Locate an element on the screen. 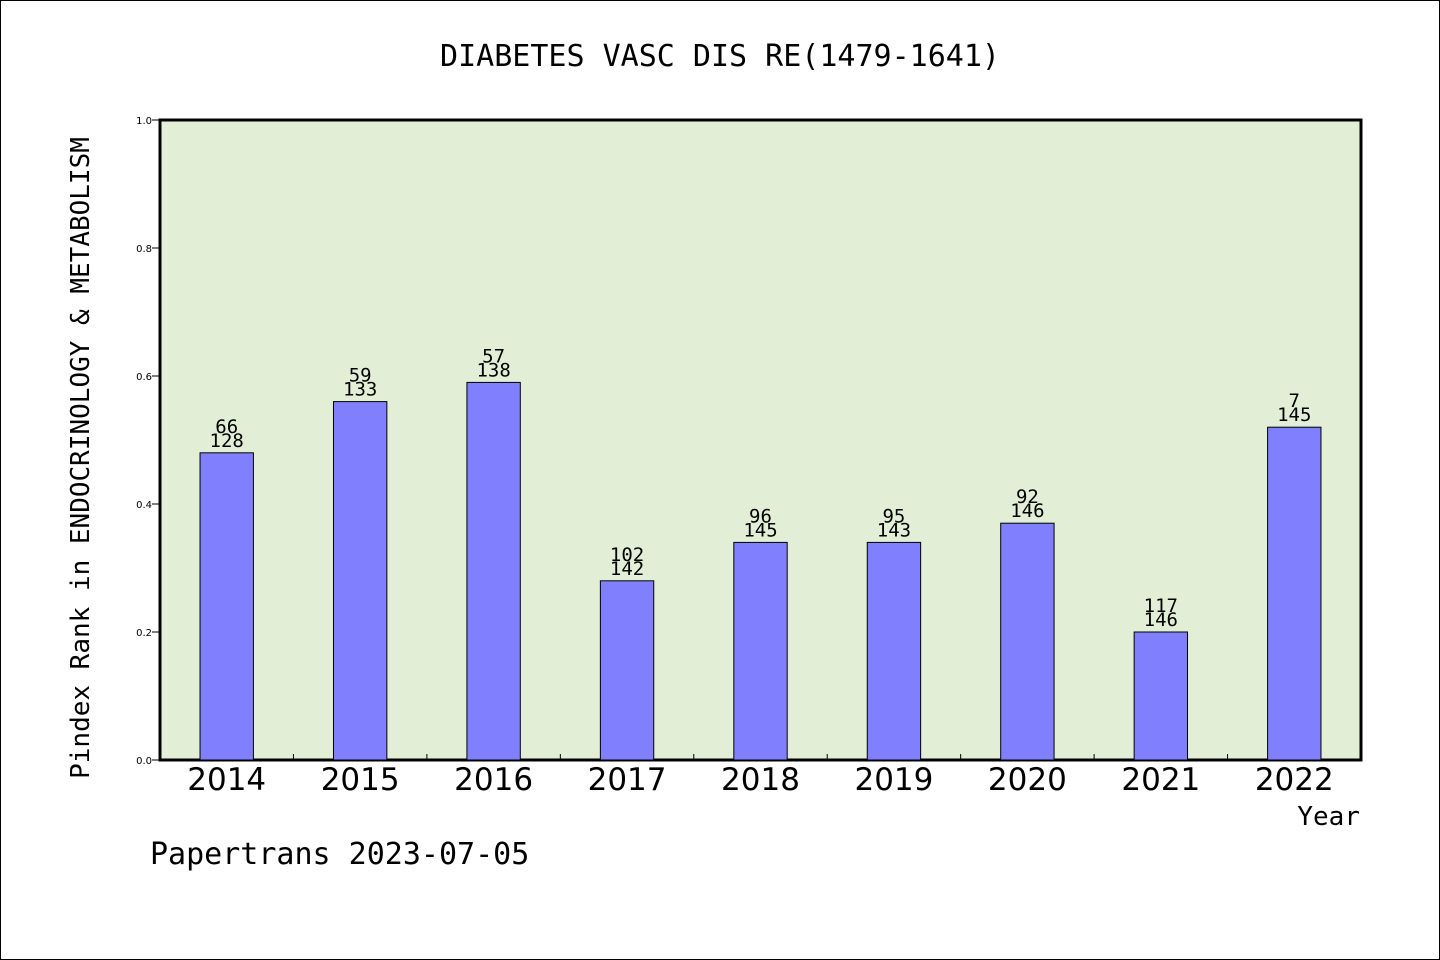 The image size is (1440, 960). x-tick-label: 2021 is located at coordinates (1160, 780).